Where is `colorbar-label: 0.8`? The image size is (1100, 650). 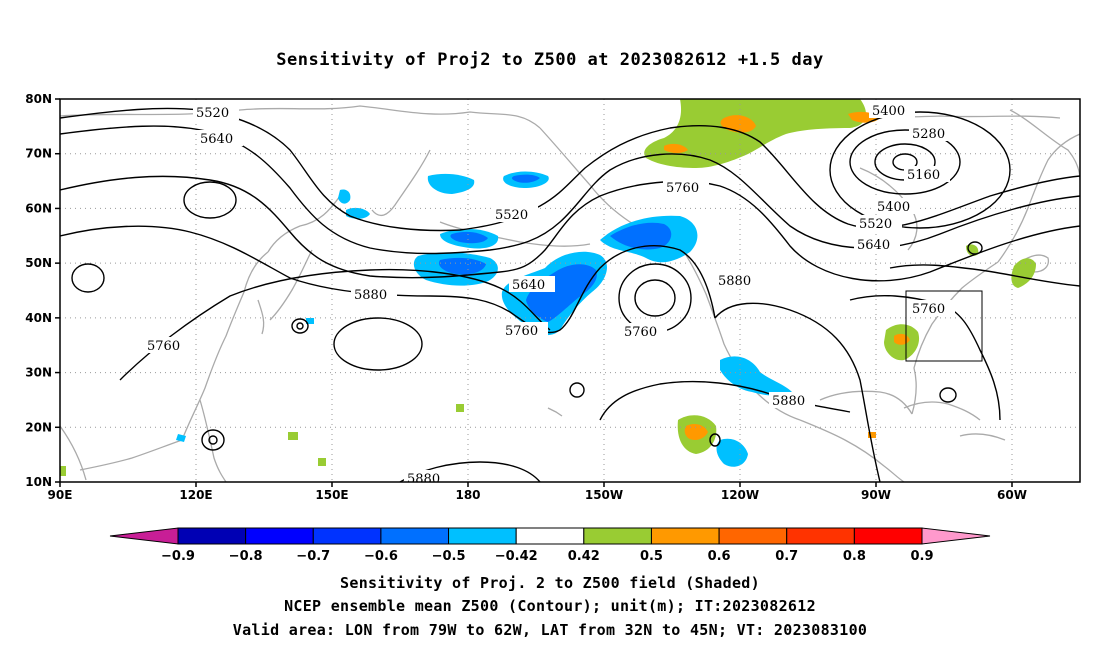
colorbar-label: 0.8 is located at coordinates (854, 556).